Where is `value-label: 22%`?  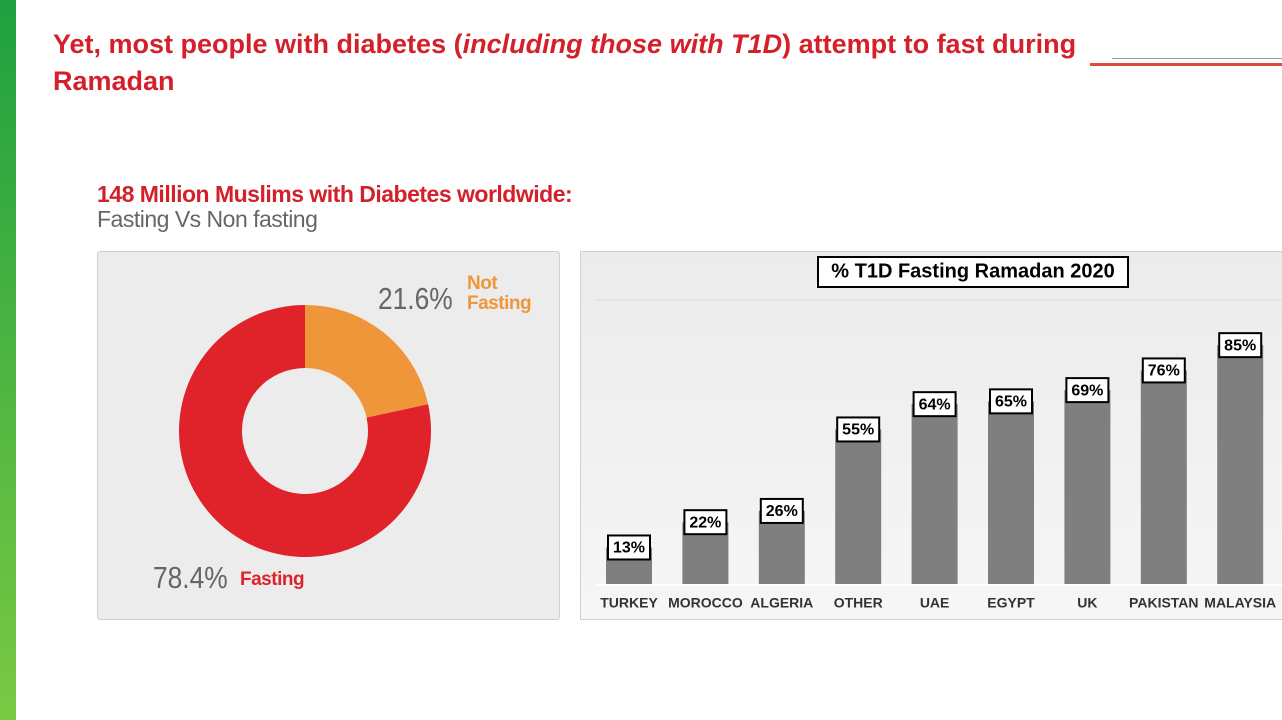
value-label: 22% is located at coordinates (705, 522).